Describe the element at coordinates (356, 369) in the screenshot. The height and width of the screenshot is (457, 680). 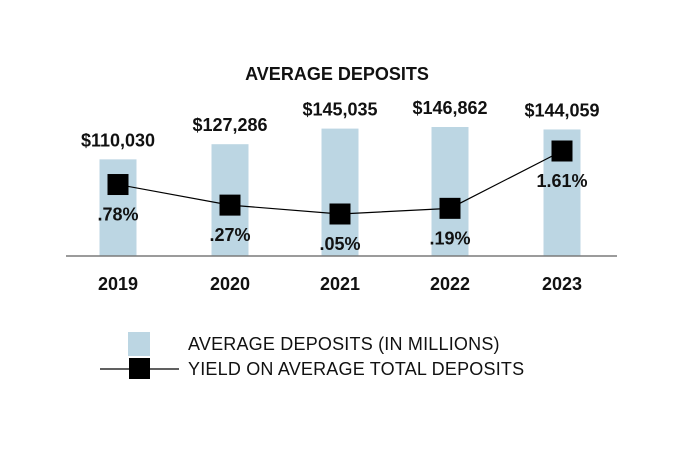
I see `legend-line-label: YIELD ON AVERAGE TOTAL DEPOSITS` at that location.